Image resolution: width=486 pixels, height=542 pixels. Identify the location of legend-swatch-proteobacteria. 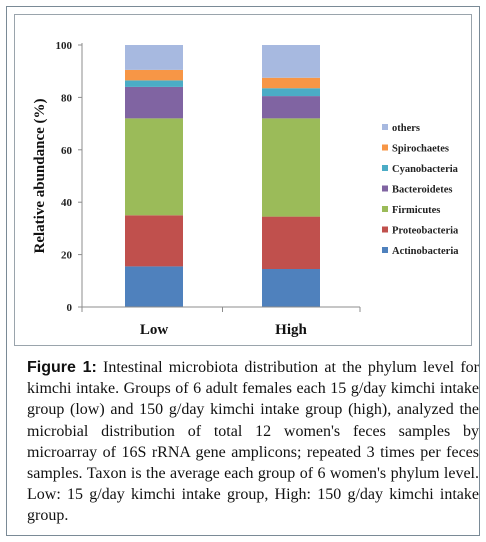
(385, 229).